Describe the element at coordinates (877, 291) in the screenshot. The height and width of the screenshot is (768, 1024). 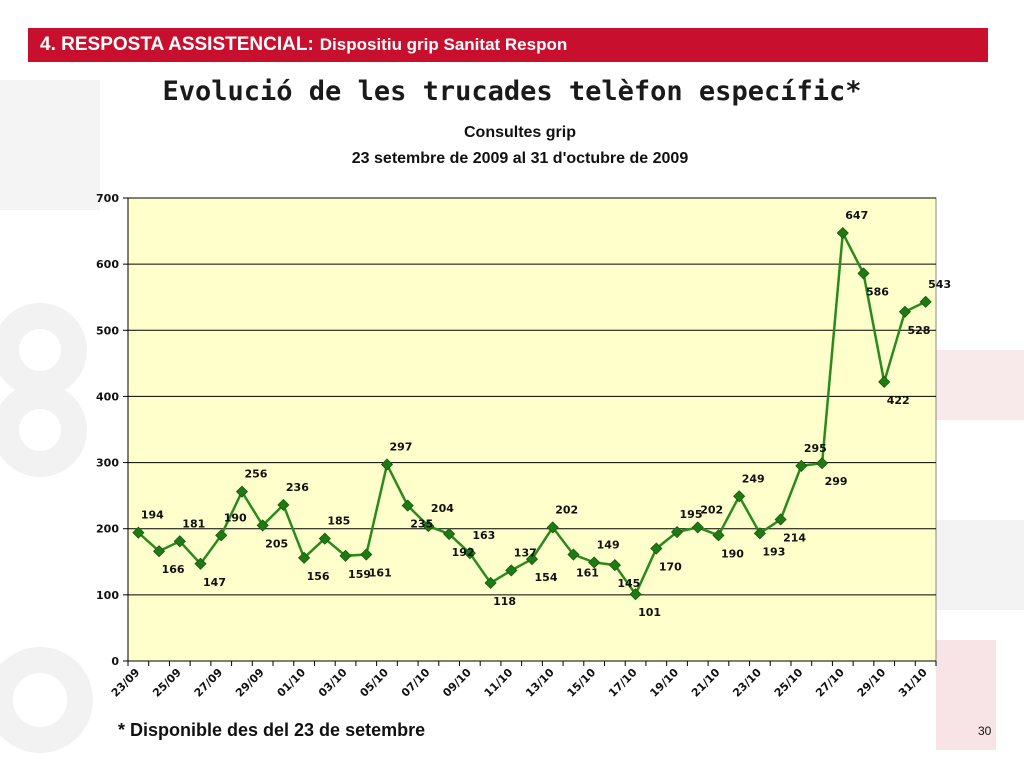
I see `data-label: 586` at that location.